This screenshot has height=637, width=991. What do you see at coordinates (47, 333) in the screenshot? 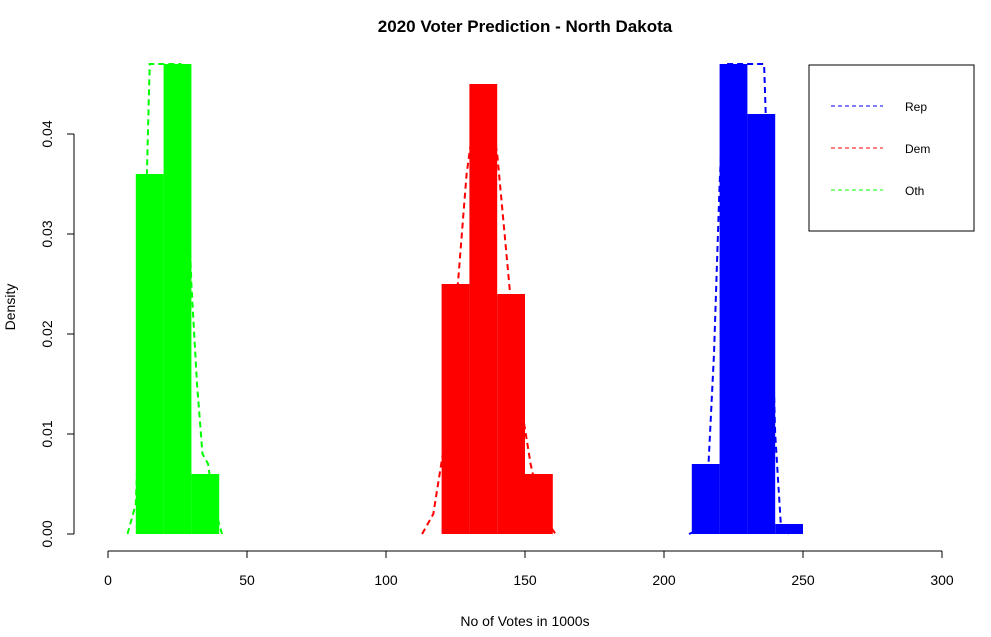
I see `y-tick-label: 0.02` at bounding box center [47, 333].